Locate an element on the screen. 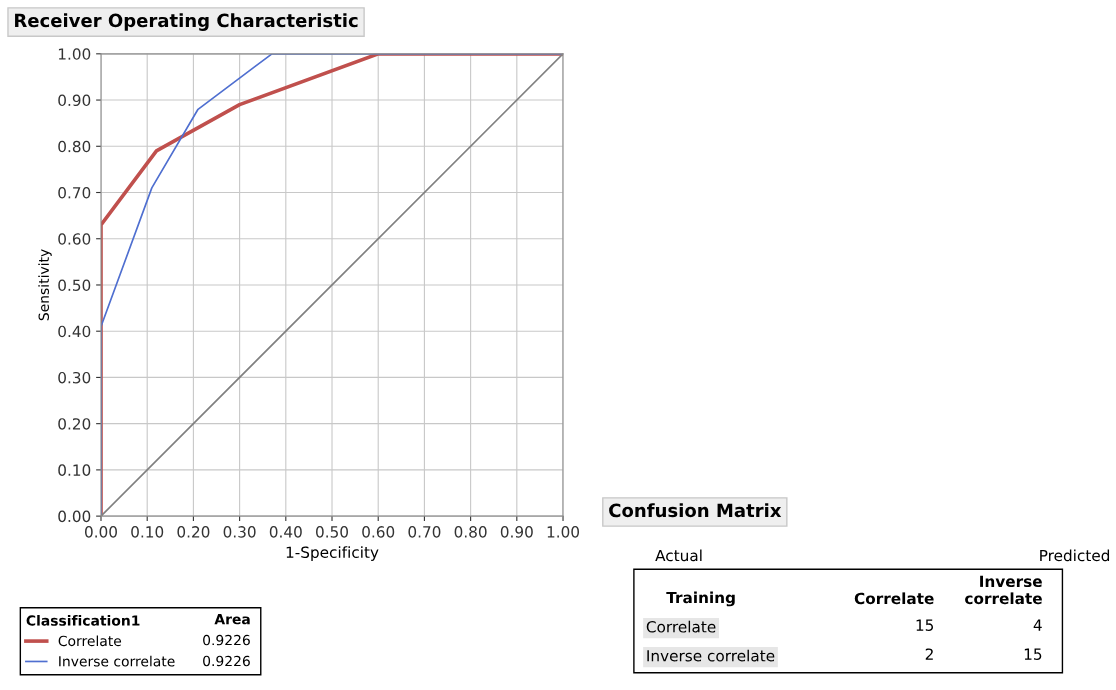 The height and width of the screenshot is (690, 1116). x-axis-title: 1-Specificity is located at coordinates (332, 553).